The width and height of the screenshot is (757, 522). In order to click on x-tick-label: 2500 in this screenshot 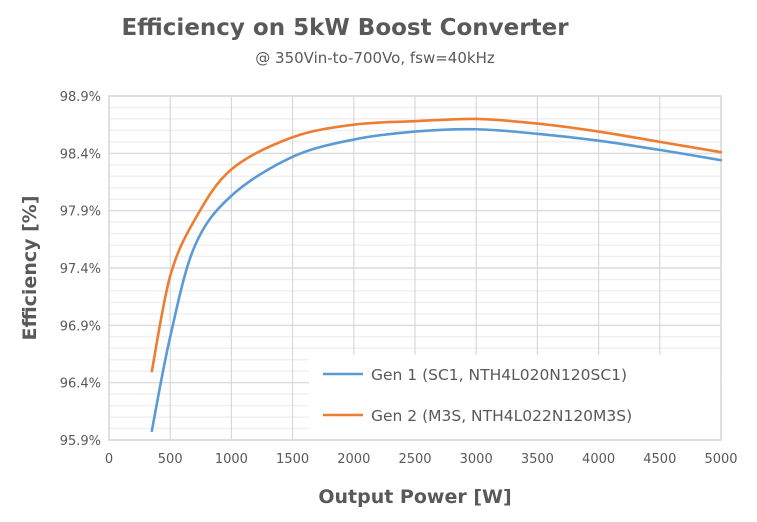, I will do `click(414, 459)`.